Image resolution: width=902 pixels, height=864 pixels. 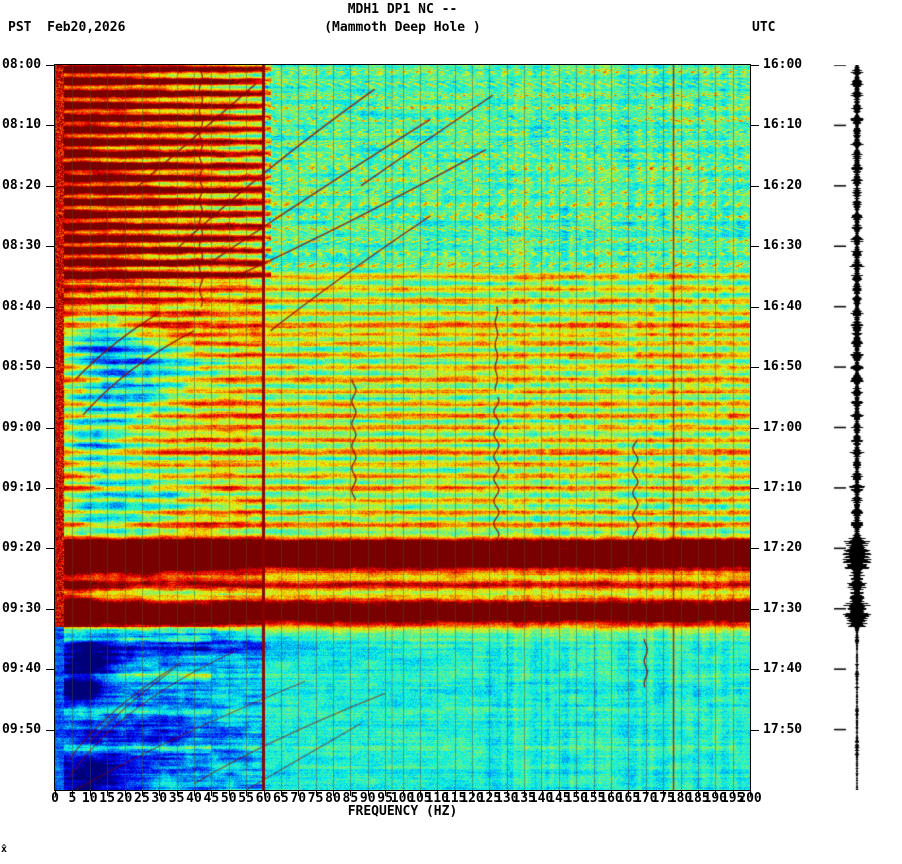 What do you see at coordinates (783, 487) in the screenshot?
I see `utc-tick-label: 17:10` at bounding box center [783, 487].